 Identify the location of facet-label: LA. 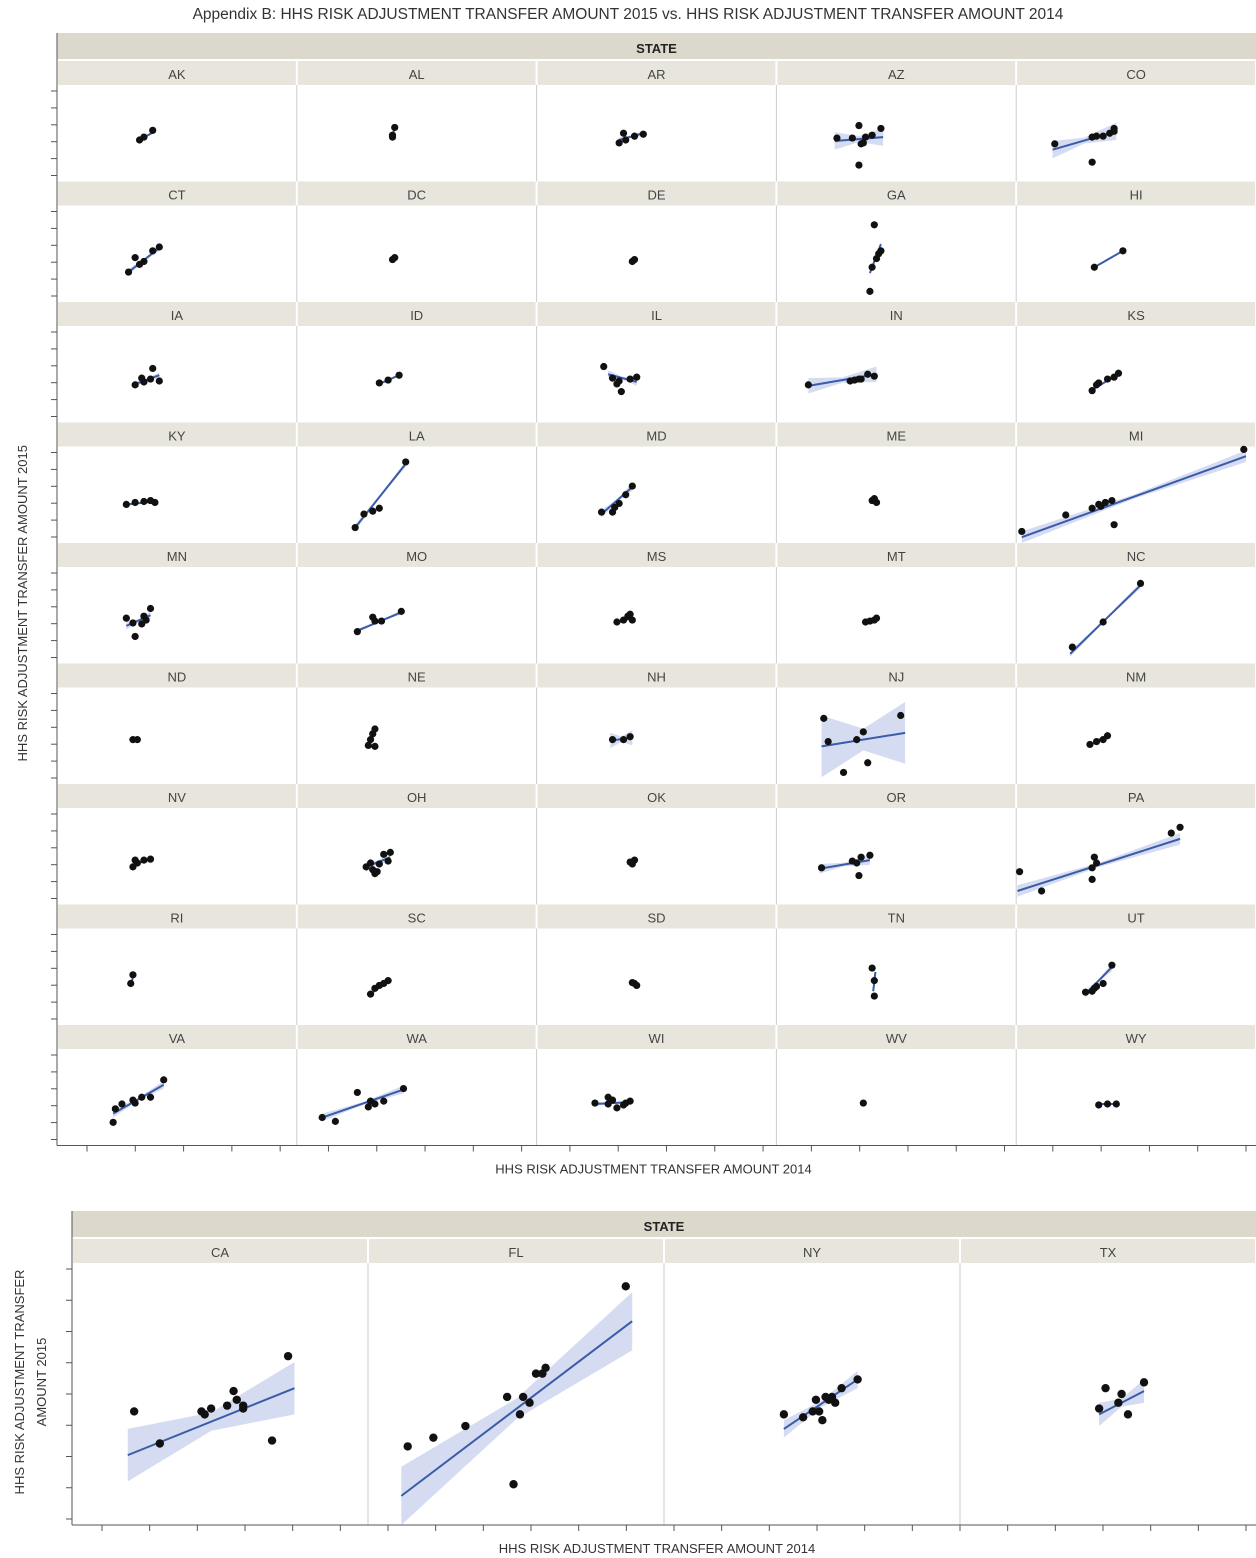
(417, 436).